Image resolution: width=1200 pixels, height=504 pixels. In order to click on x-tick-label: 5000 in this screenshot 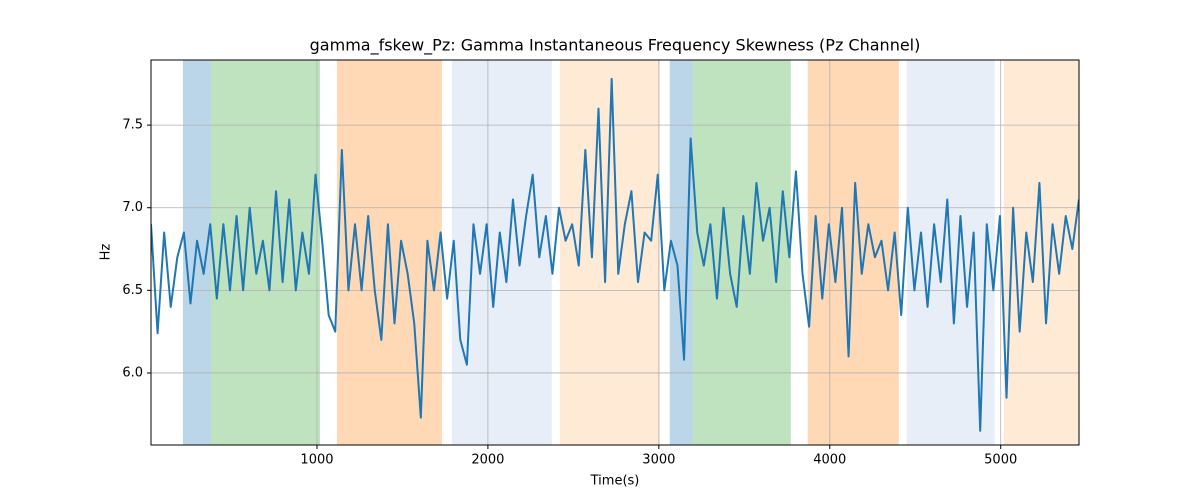, I will do `click(1000, 460)`.